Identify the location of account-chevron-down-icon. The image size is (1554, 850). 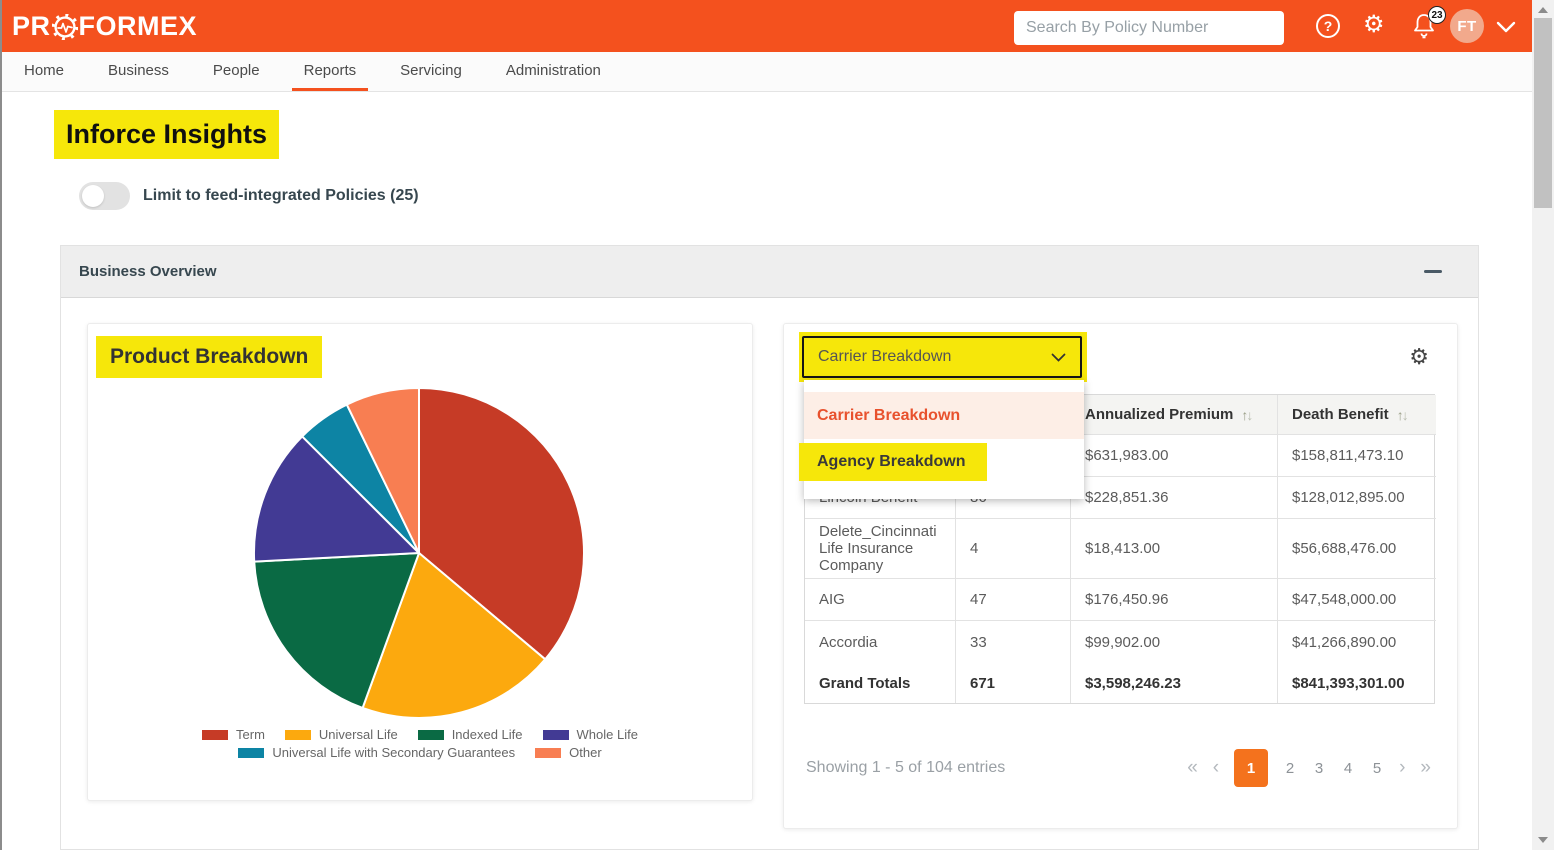
(1506, 29).